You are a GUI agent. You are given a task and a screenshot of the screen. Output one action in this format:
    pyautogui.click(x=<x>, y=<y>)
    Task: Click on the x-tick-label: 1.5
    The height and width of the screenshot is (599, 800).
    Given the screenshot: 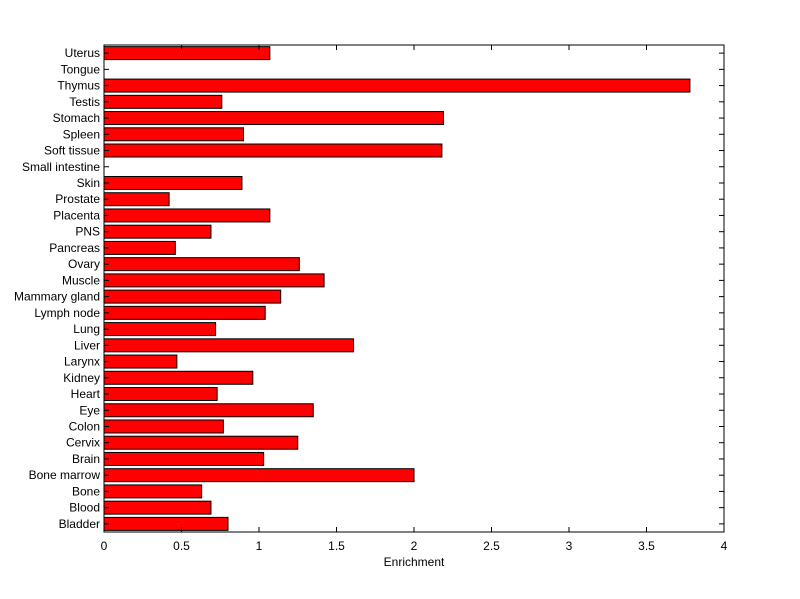 What is the action you would take?
    pyautogui.click(x=336, y=546)
    